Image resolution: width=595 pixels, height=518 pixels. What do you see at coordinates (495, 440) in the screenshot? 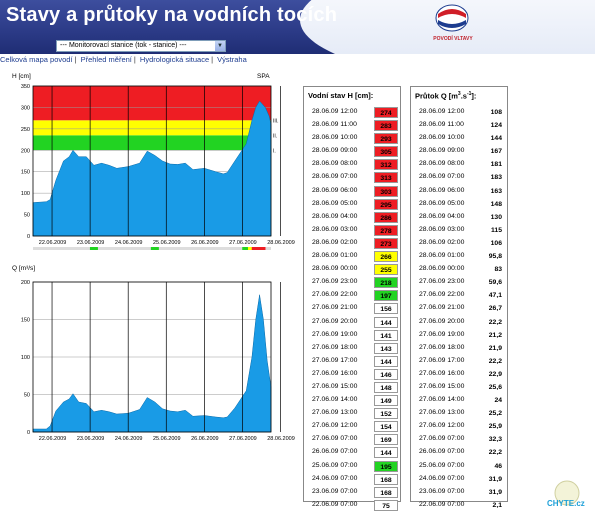
I see `row-value: 32,3` at bounding box center [495, 440].